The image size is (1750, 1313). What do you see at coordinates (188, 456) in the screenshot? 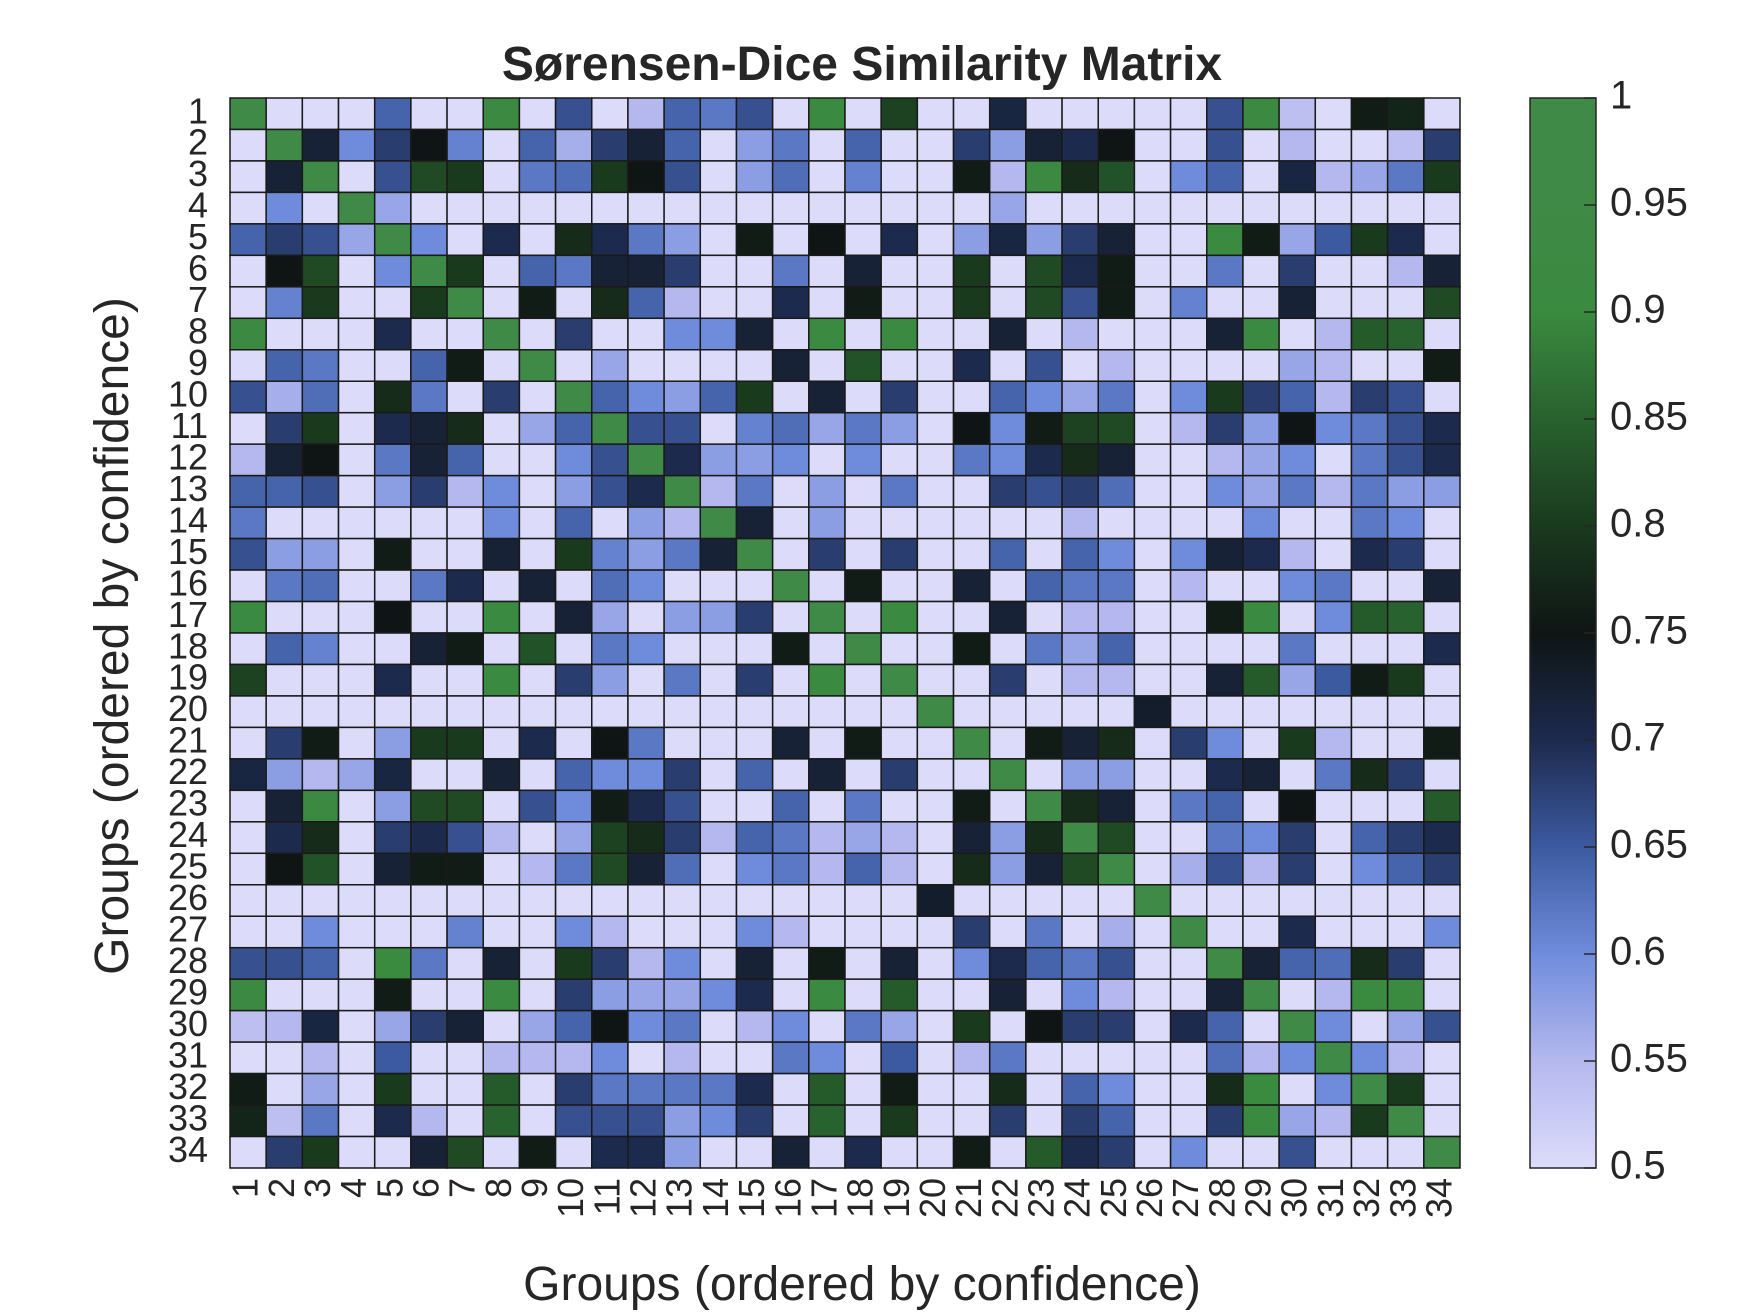
I see `y-tick-label: 12` at bounding box center [188, 456].